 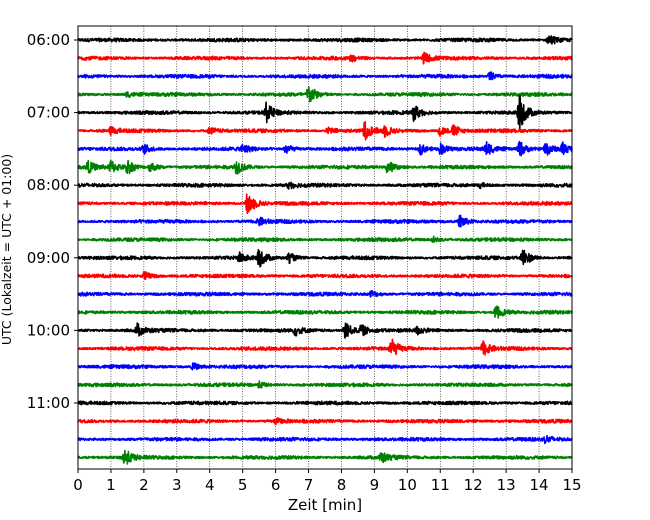 What do you see at coordinates (48, 330) in the screenshot?
I see `y-tick-label: 10:00` at bounding box center [48, 330].